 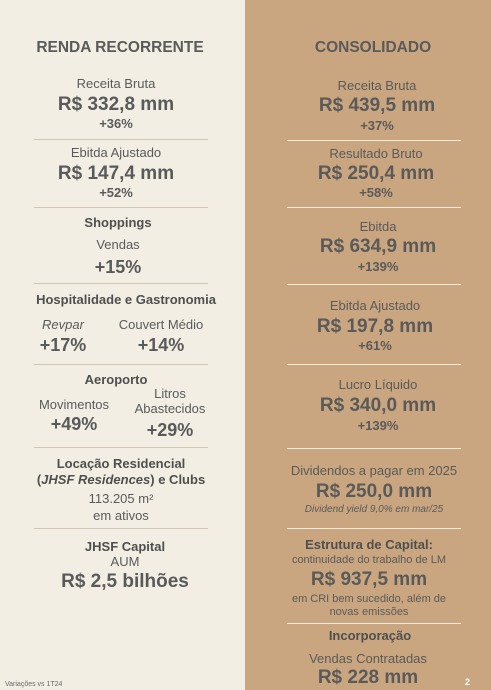 What do you see at coordinates (121, 498) in the screenshot?
I see `locacao-value: 113.205 m²` at bounding box center [121, 498].